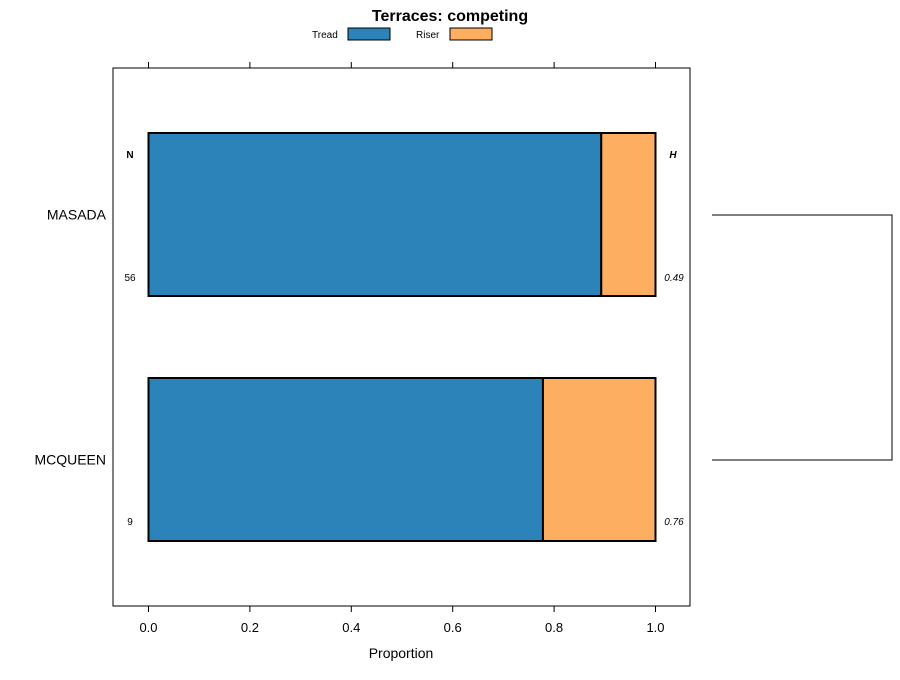 The width and height of the screenshot is (900, 680). I want to click on x-tick-label: 0.4, so click(351, 627).